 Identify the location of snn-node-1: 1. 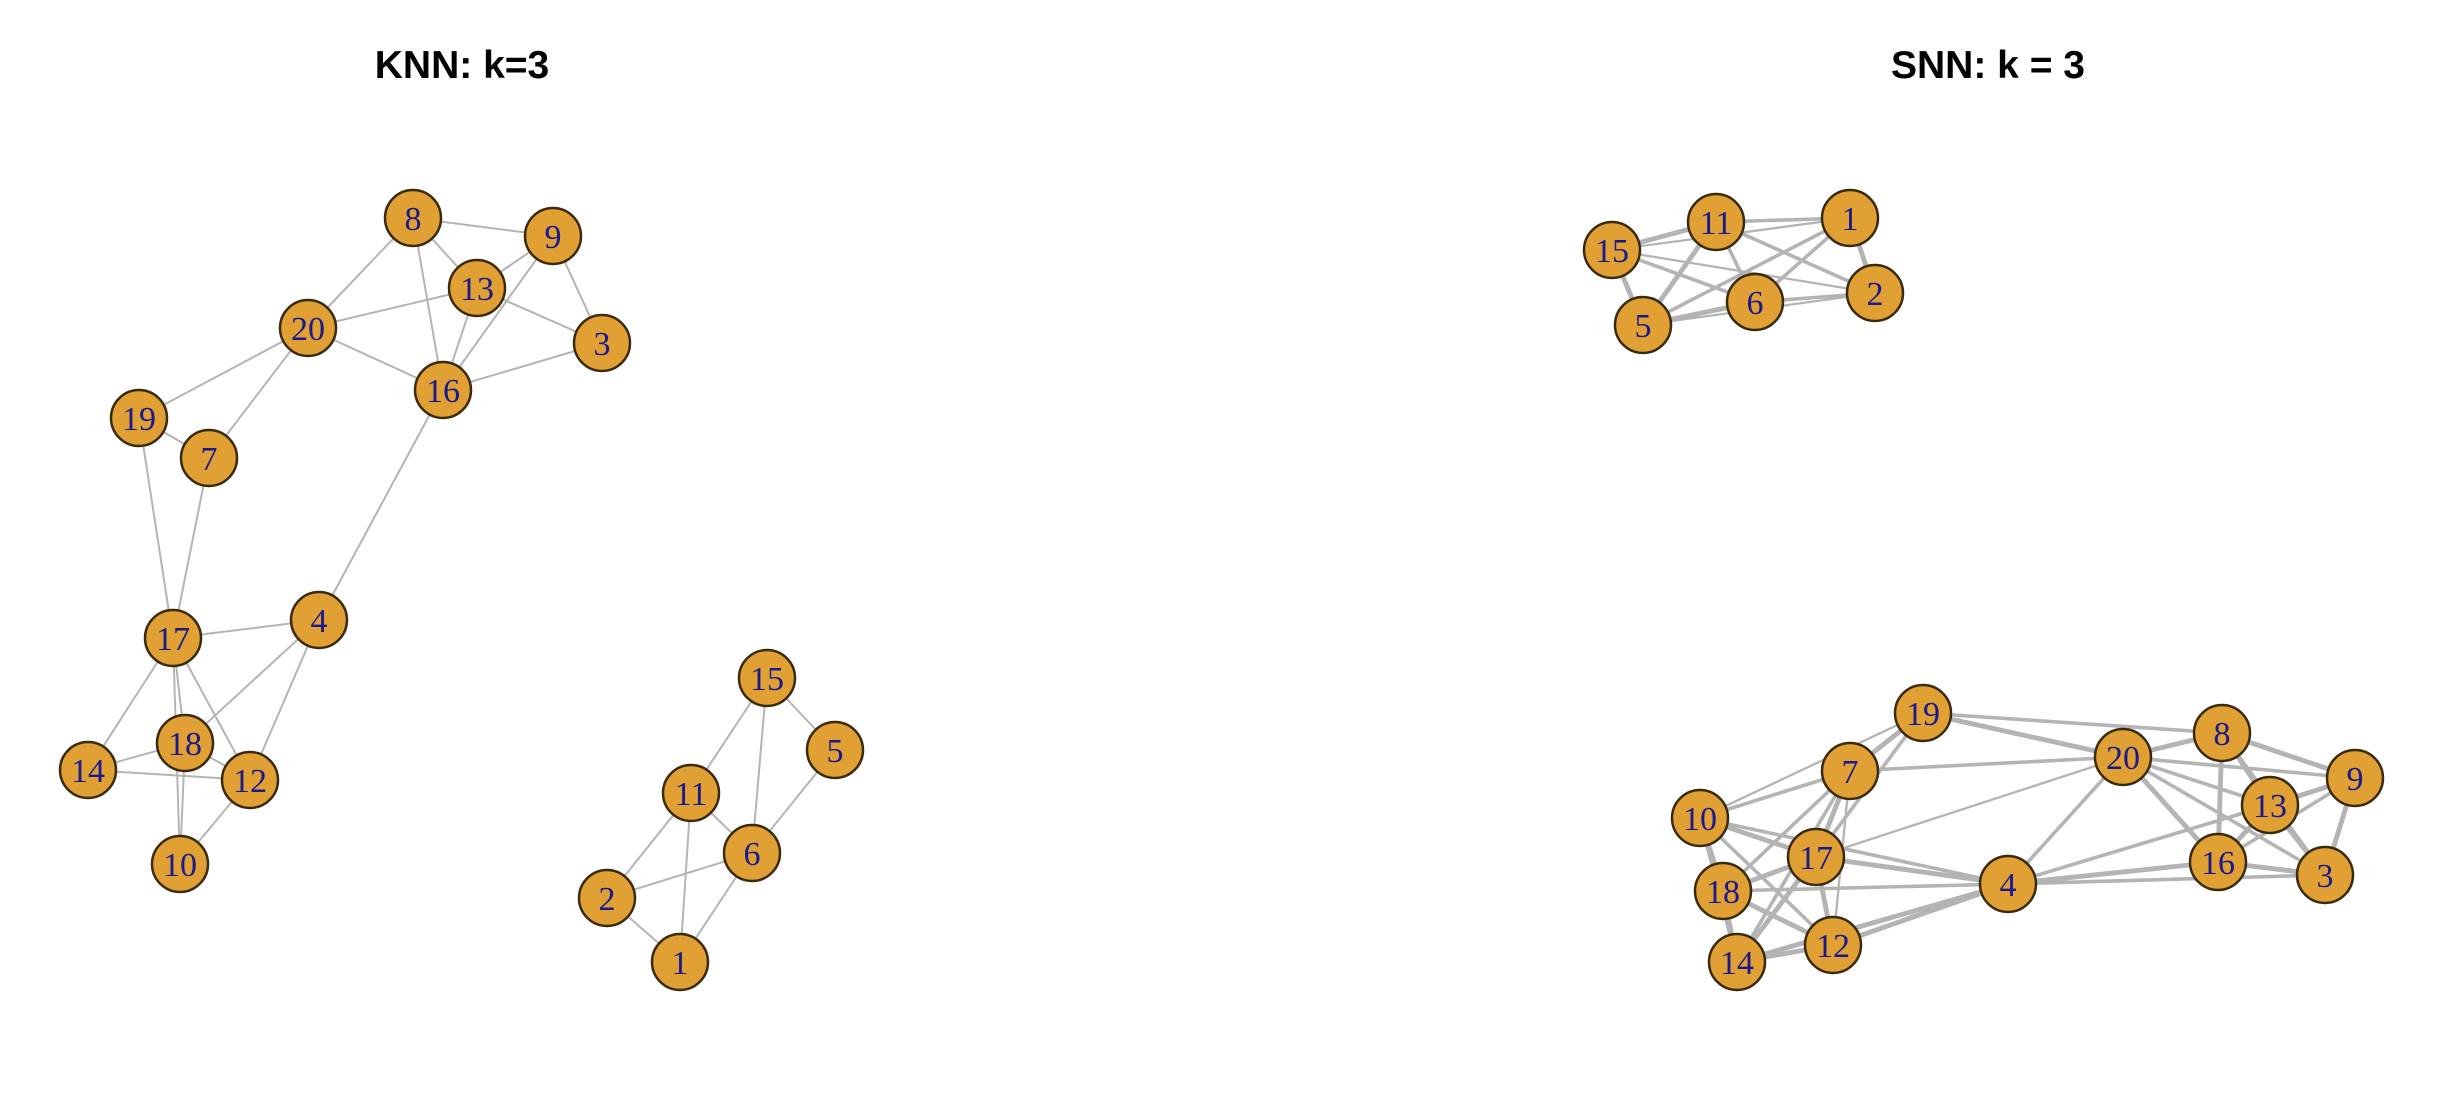
(1850, 218).